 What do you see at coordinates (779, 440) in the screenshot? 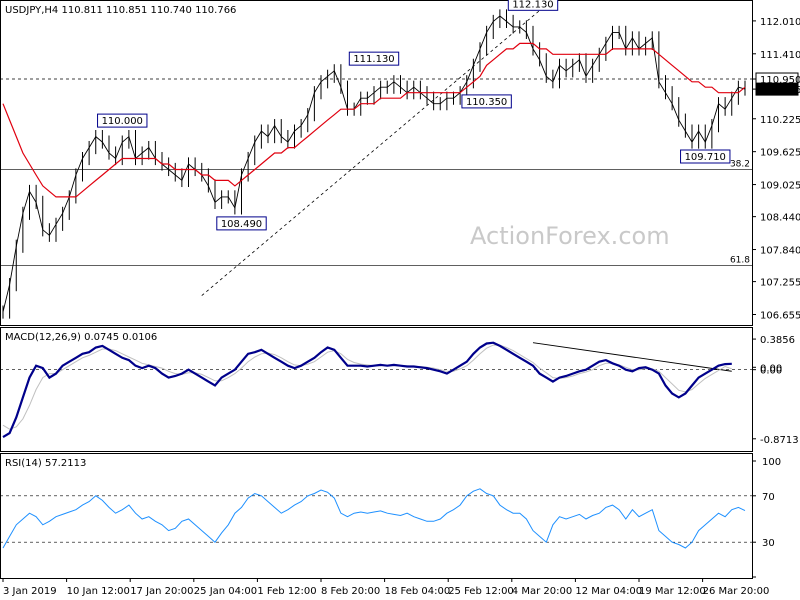
I see `macd-y-label: -0.8713` at bounding box center [779, 440].